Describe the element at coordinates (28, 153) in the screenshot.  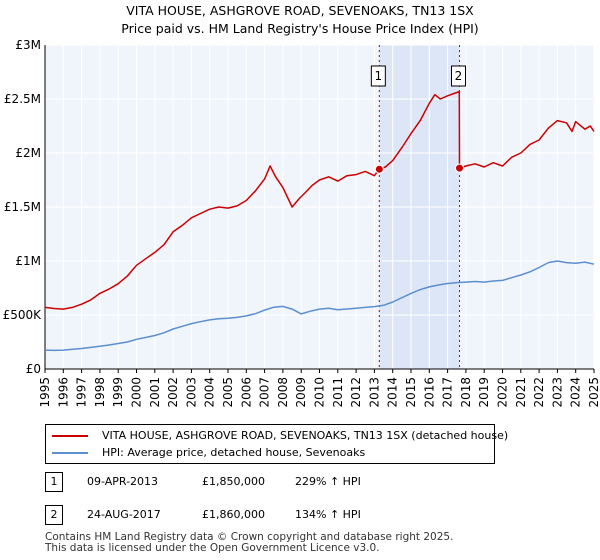
I see `y-tick-label: £2M` at that location.